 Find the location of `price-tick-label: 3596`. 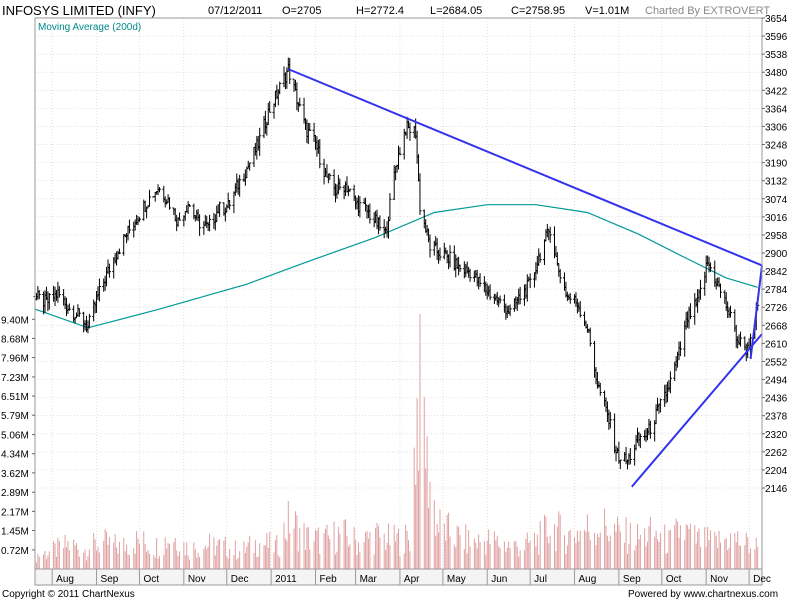

price-tick-label: 3596 is located at coordinates (776, 37).